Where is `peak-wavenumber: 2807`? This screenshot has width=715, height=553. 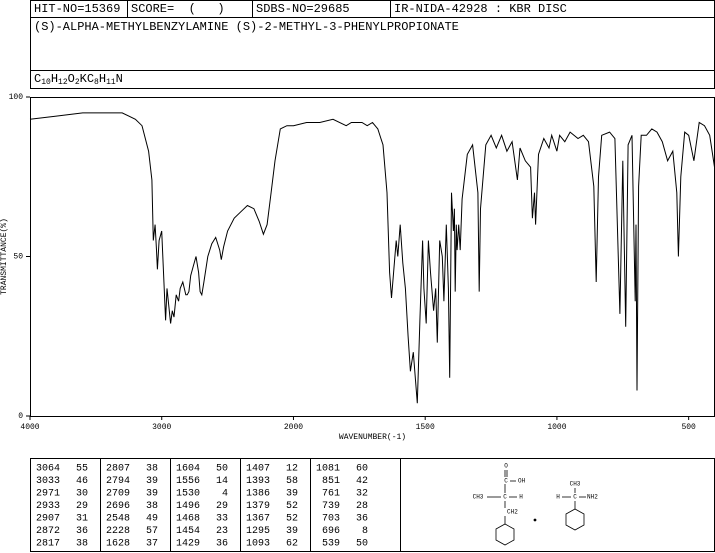 peak-wavenumber: 2807 is located at coordinates (118, 469).